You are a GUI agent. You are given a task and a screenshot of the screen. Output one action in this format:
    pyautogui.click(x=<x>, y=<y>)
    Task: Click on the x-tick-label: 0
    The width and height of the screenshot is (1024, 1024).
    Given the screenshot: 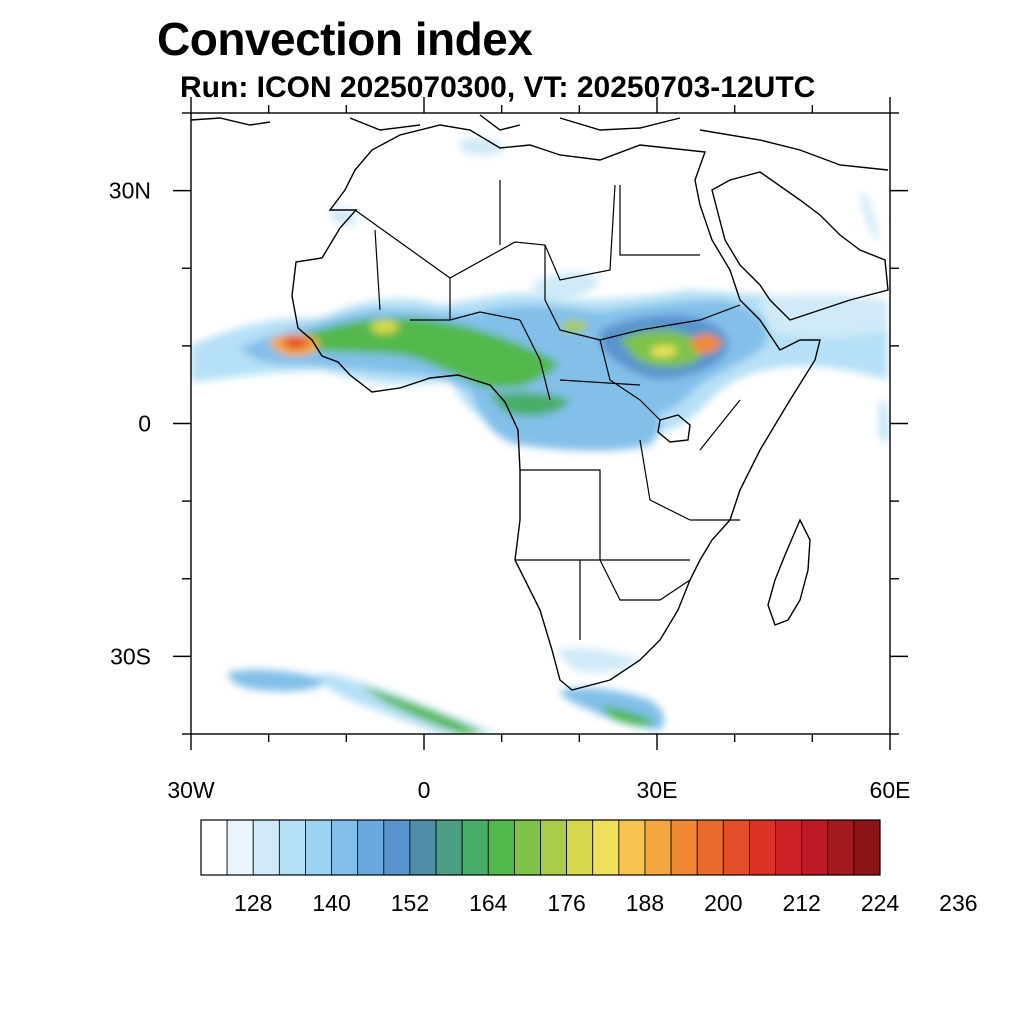 What is the action you would take?
    pyautogui.click(x=424, y=790)
    